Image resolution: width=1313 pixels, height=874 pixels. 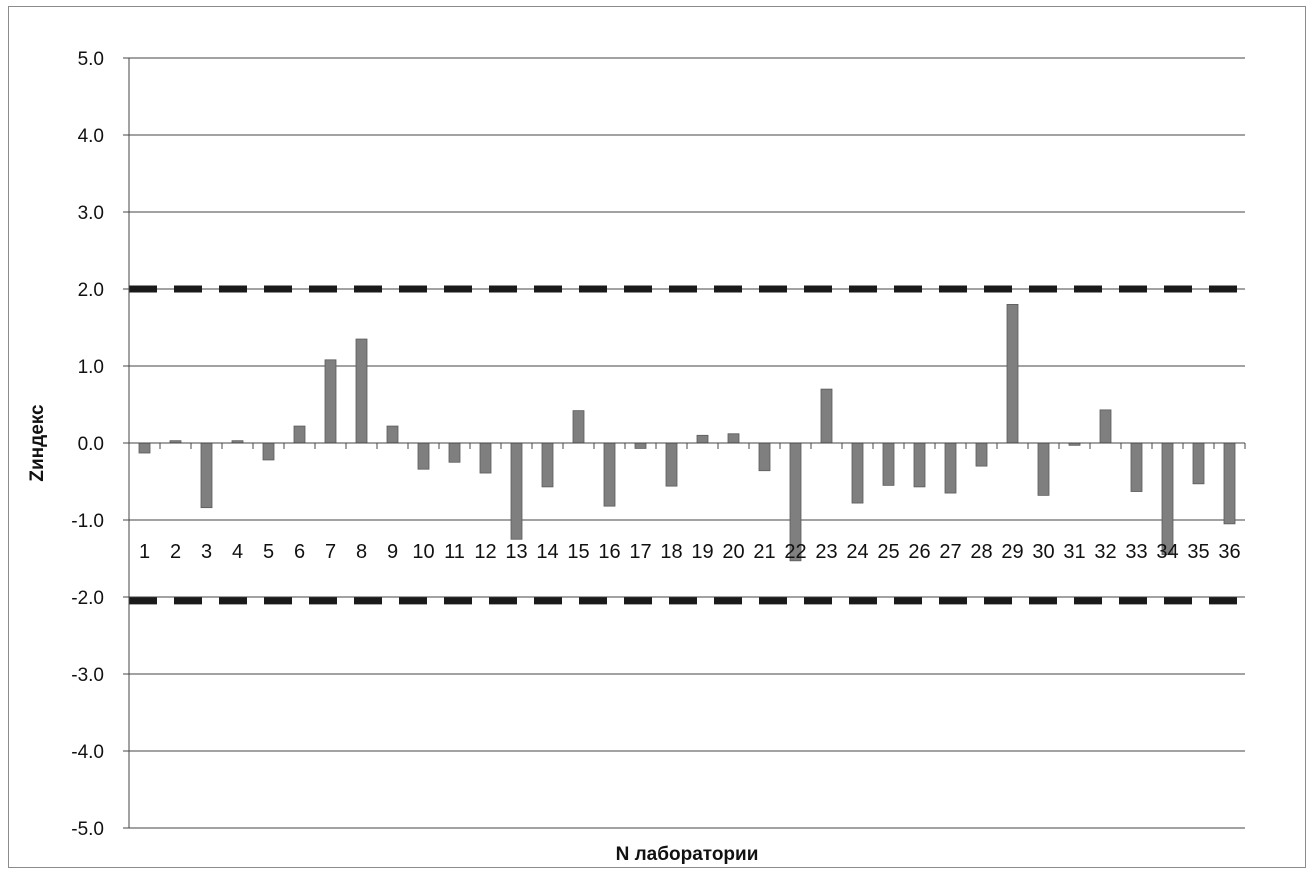 I want to click on x-tick-label: 2, so click(x=175, y=552).